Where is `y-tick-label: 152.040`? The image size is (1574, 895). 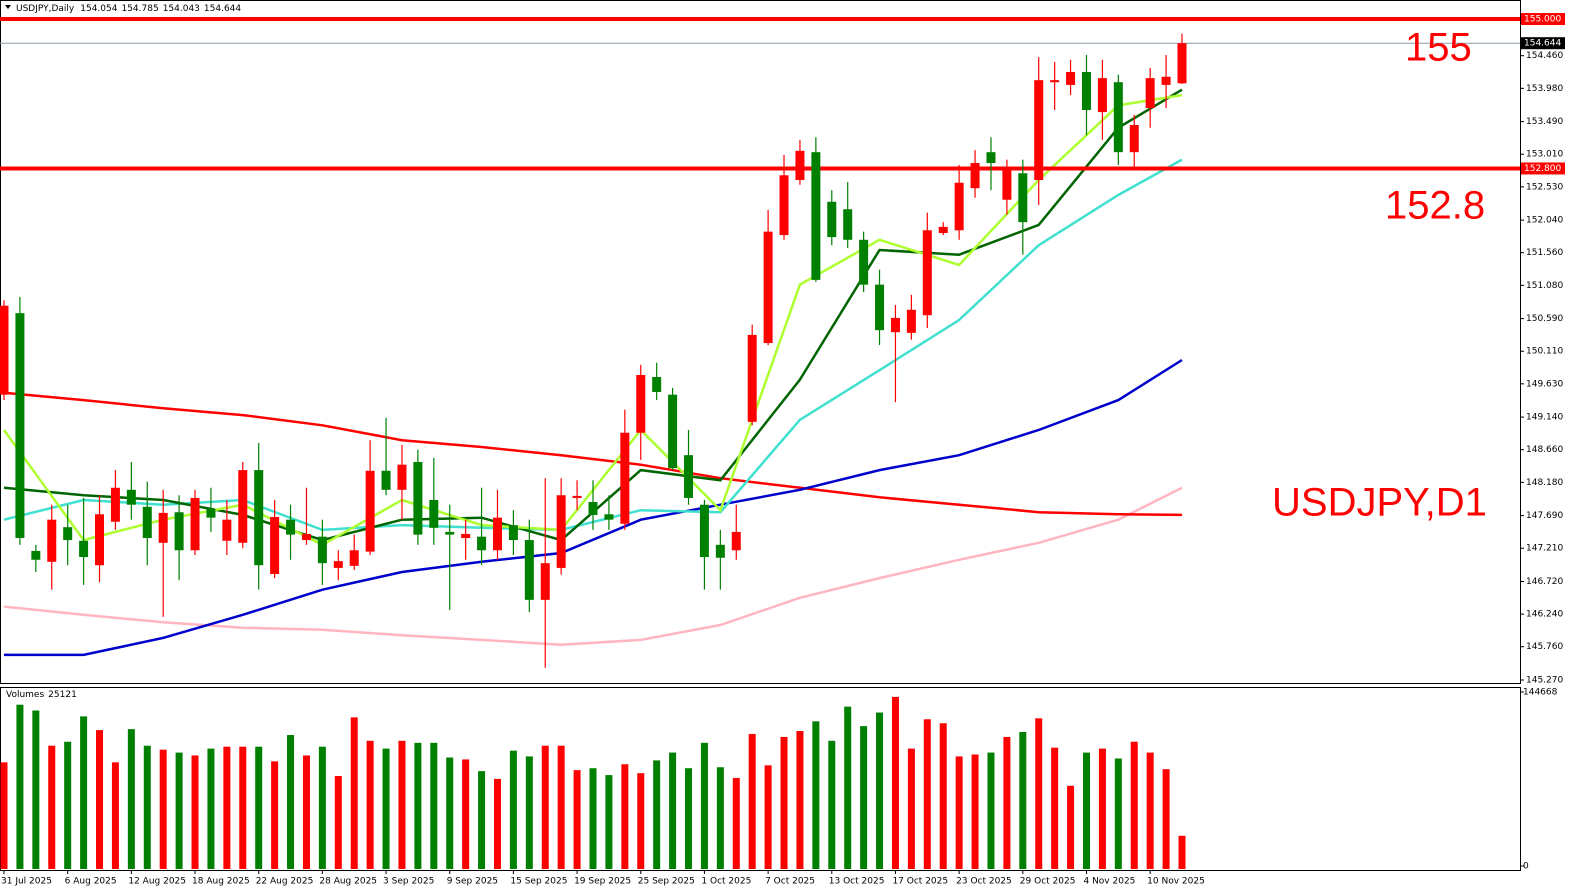
y-tick-label: 152.040 is located at coordinates (1544, 221).